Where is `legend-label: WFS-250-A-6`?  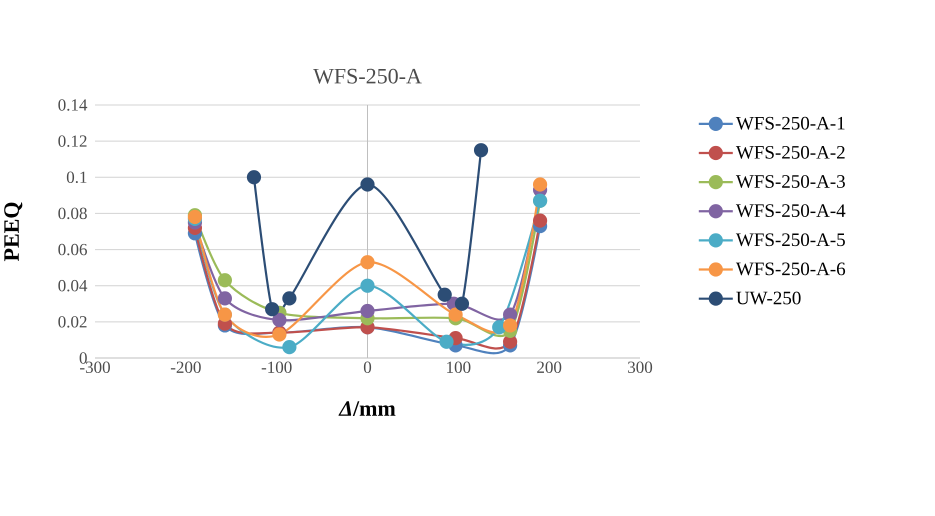 legend-label: WFS-250-A-6 is located at coordinates (791, 269).